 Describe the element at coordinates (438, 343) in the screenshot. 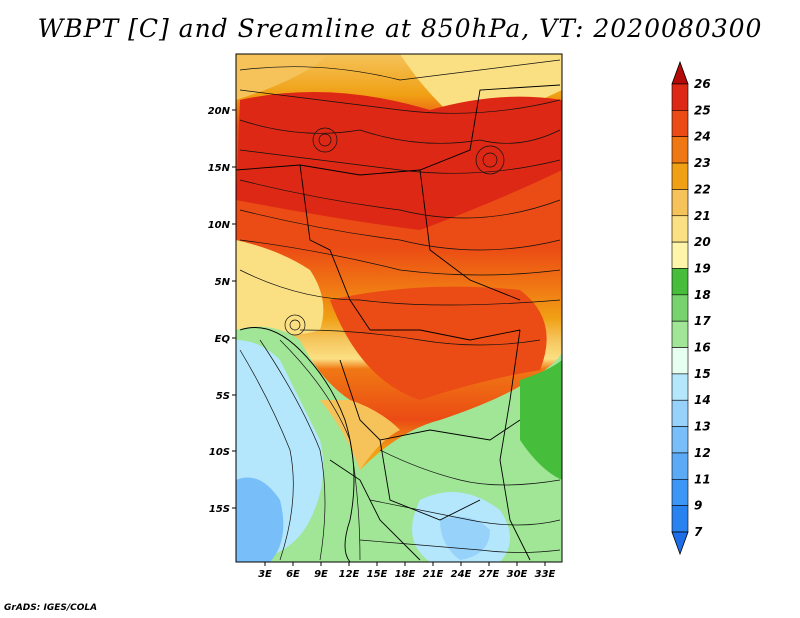

I see `field-hot-east` at that location.